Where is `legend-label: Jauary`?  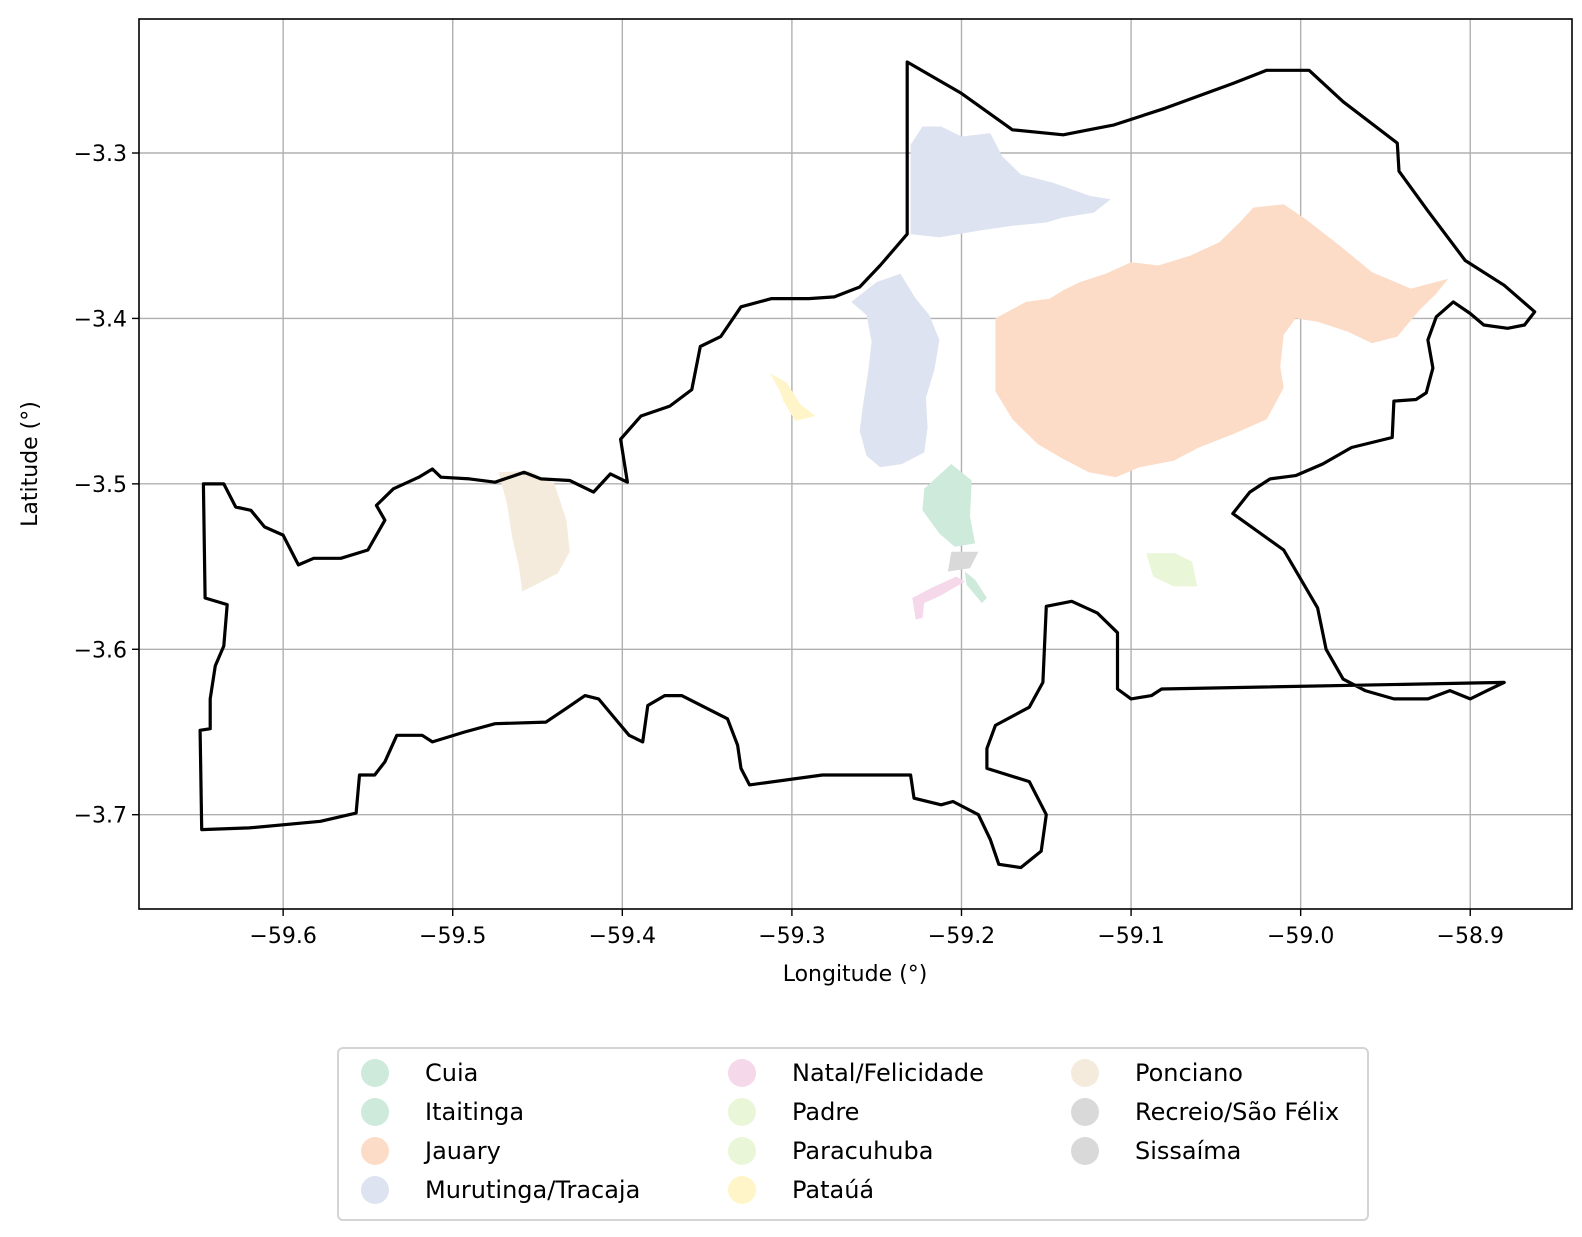
legend-label: Jauary is located at coordinates (463, 1150).